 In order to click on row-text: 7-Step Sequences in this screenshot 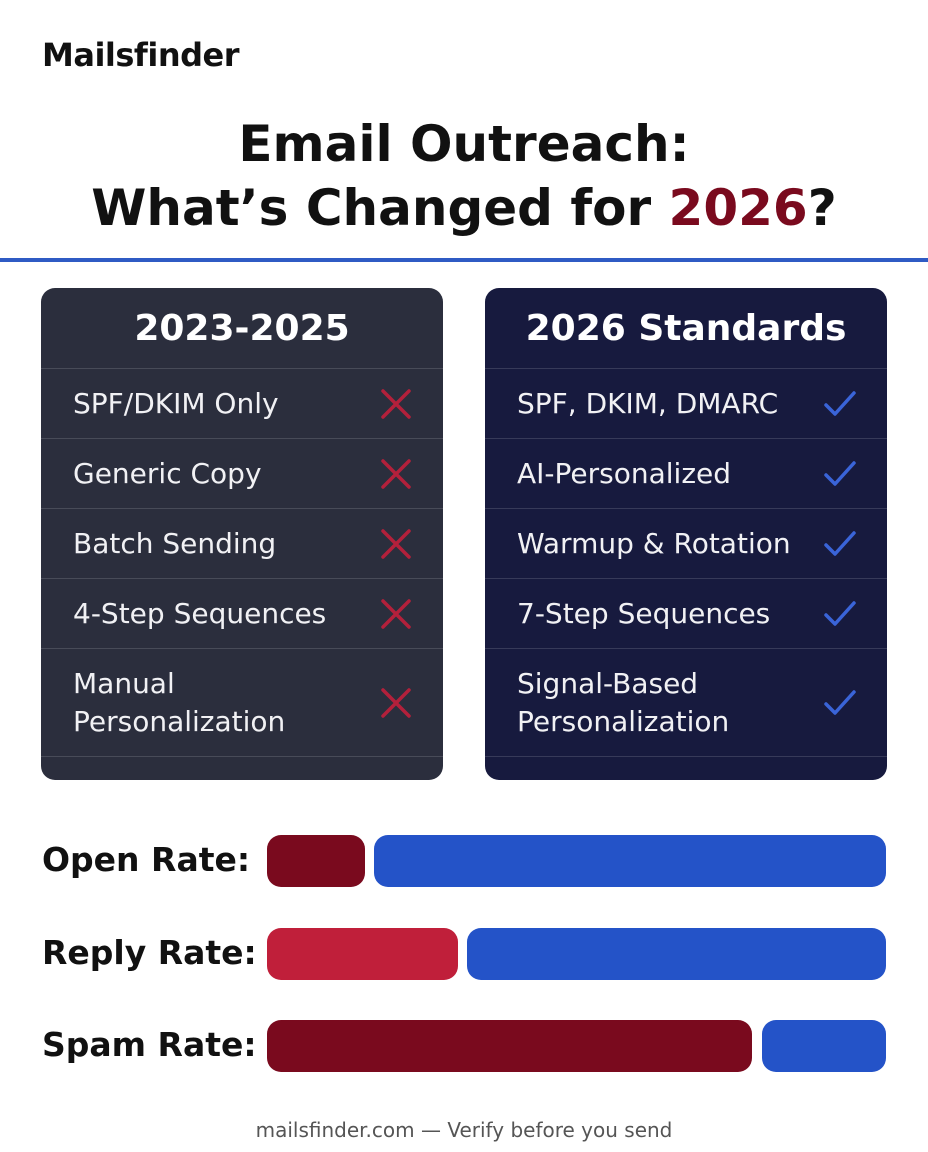, I will do `click(644, 613)`.